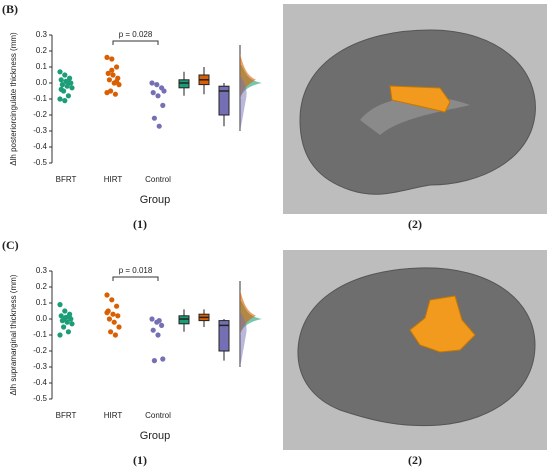  I want to click on annotation: p = 0.028, so click(136, 34).